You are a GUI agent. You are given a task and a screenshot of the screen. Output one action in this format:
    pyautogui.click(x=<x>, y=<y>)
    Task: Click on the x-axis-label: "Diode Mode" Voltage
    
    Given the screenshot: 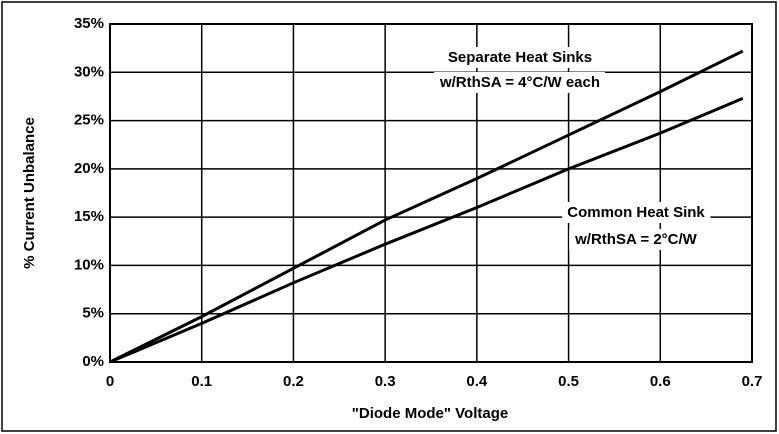 What is the action you would take?
    pyautogui.click(x=430, y=413)
    